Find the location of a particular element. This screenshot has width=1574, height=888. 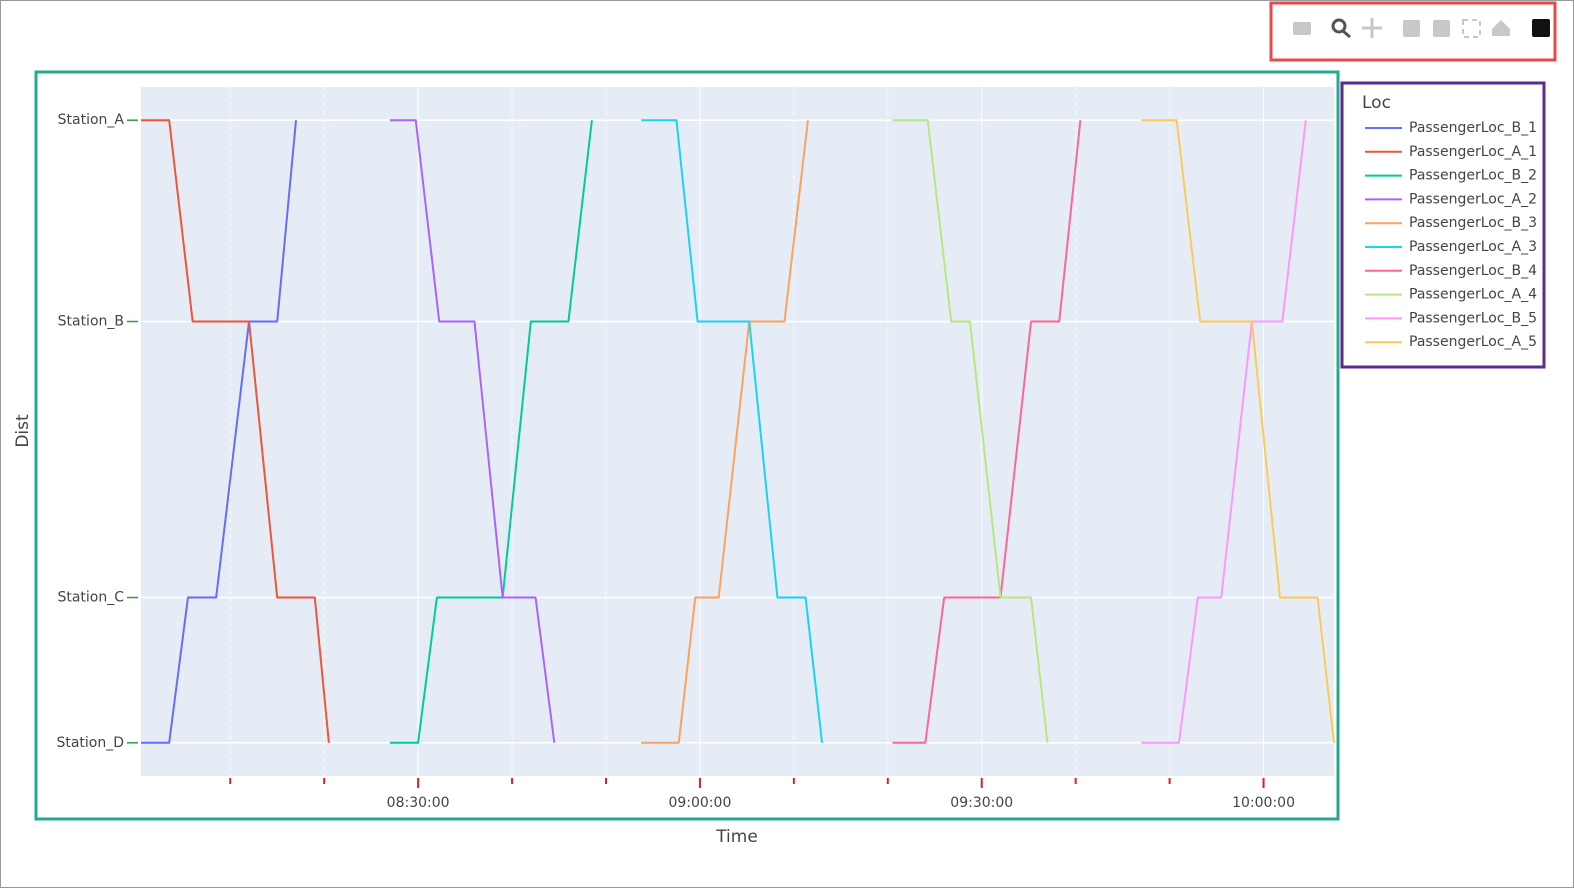

y-tick-label: Station_A is located at coordinates (91, 120).